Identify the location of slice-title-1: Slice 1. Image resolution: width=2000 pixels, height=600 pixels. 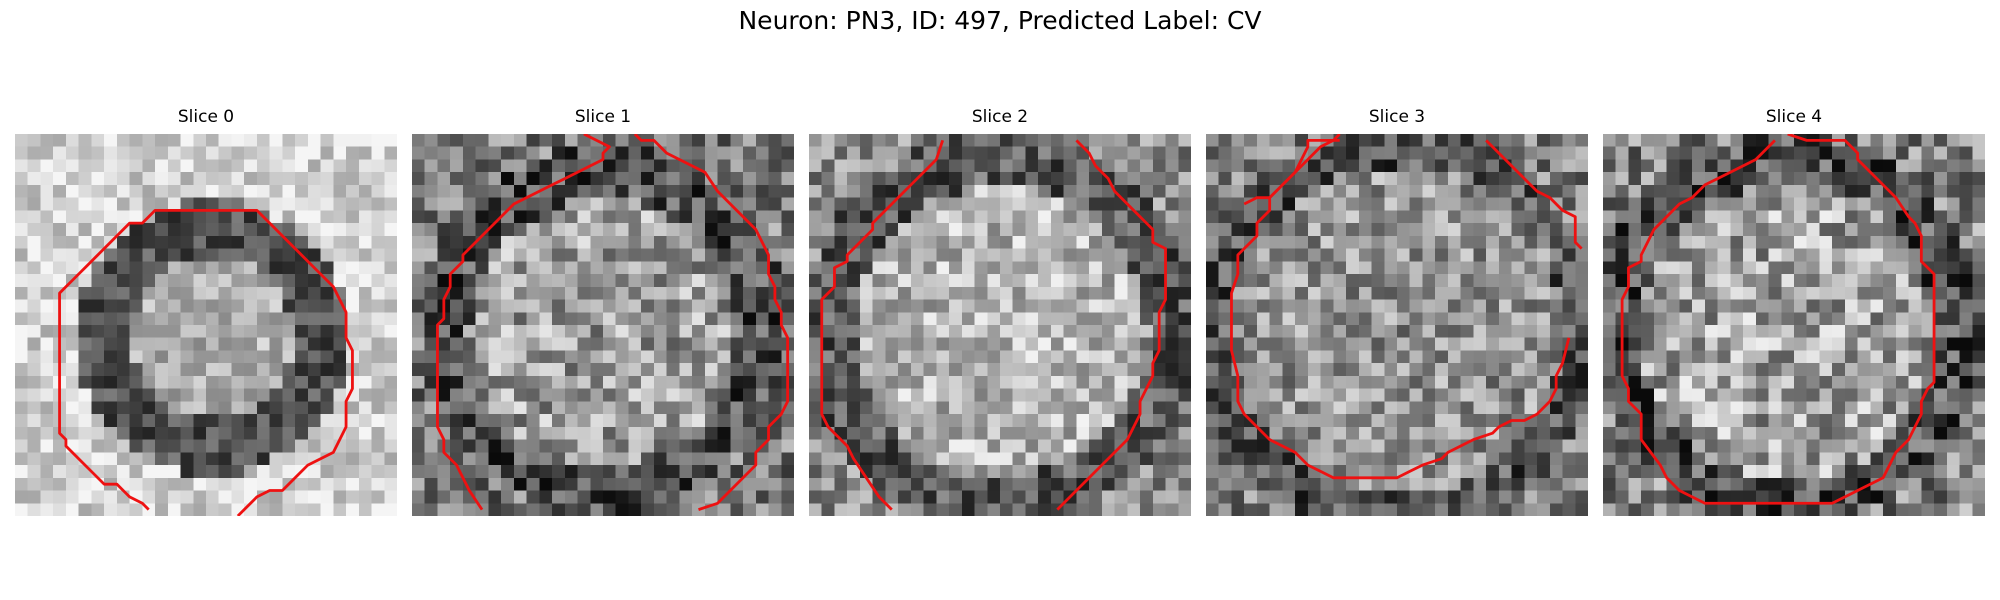
(603, 117).